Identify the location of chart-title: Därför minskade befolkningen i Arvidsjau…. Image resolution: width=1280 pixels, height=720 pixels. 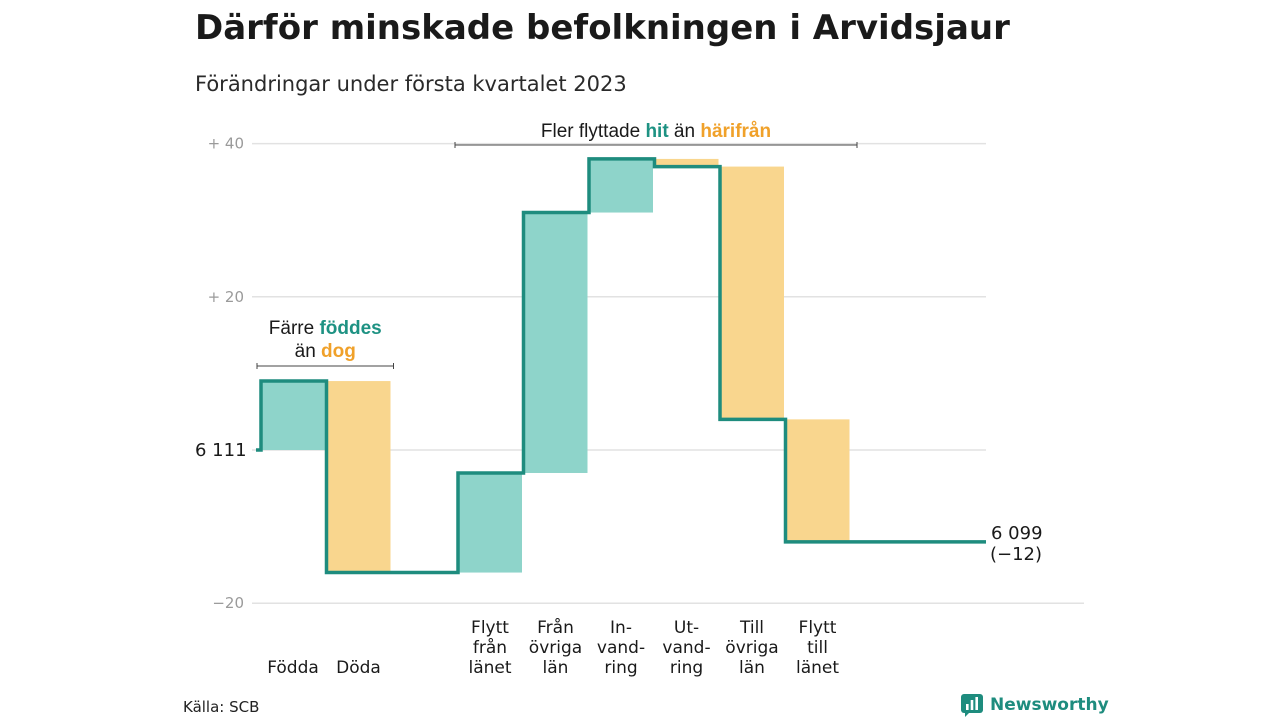
(602, 28).